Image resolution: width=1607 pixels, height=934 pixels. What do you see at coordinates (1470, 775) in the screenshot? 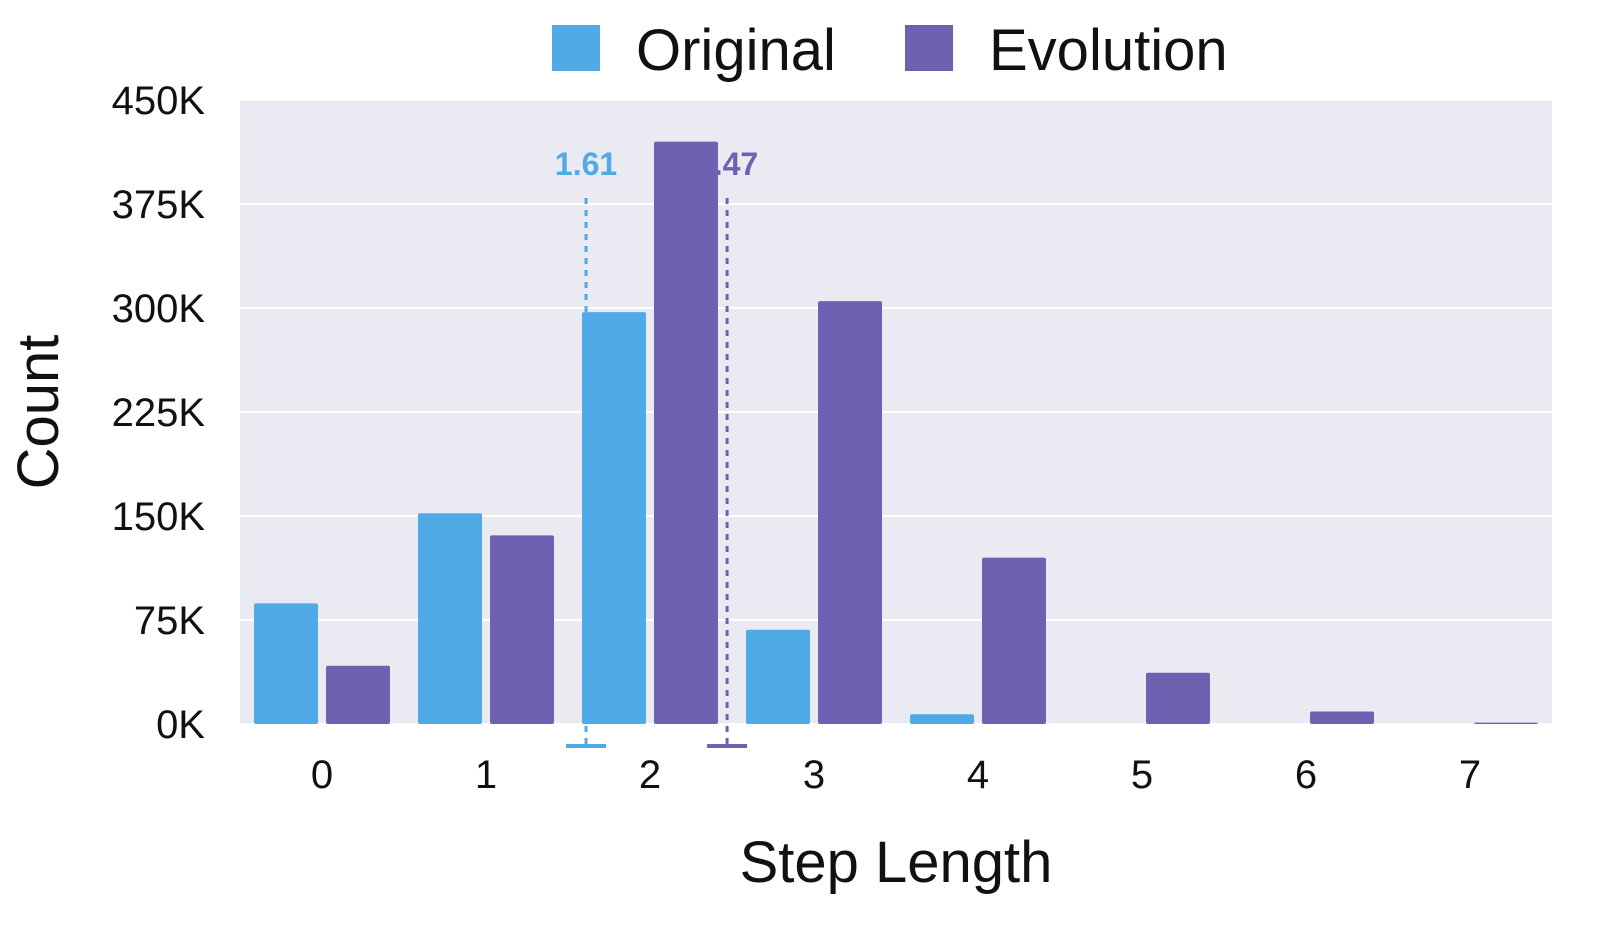
I see `x-tick-label: 7` at bounding box center [1470, 775].